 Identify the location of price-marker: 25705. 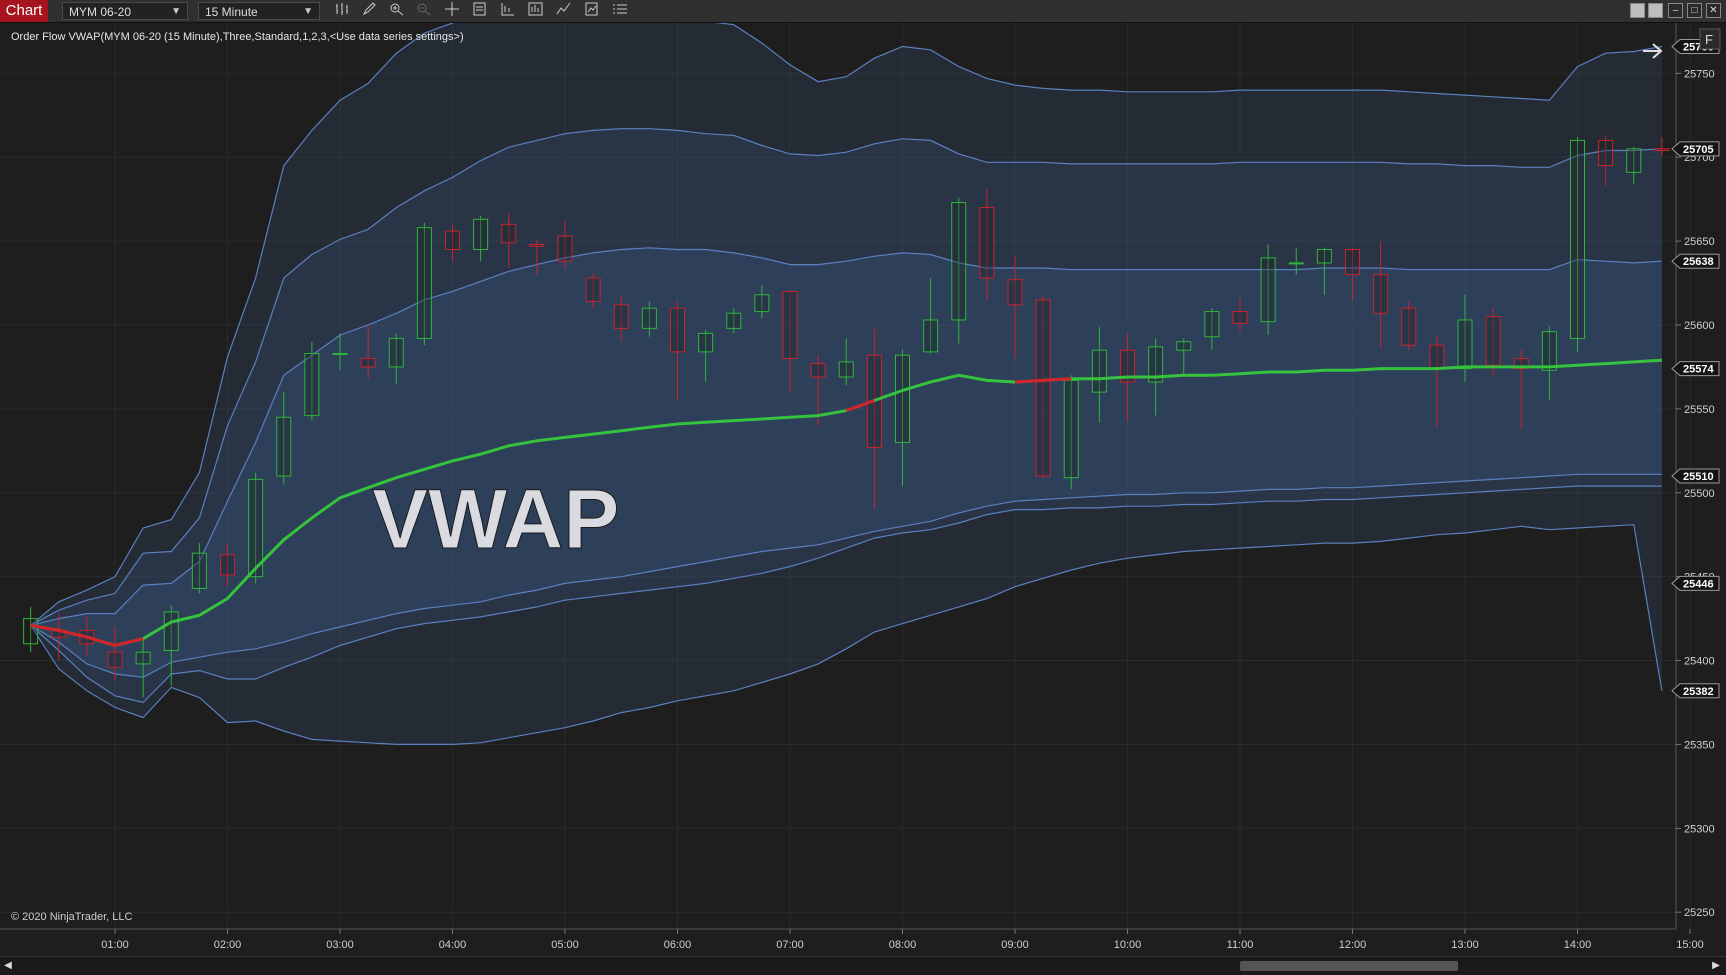
(1695, 149).